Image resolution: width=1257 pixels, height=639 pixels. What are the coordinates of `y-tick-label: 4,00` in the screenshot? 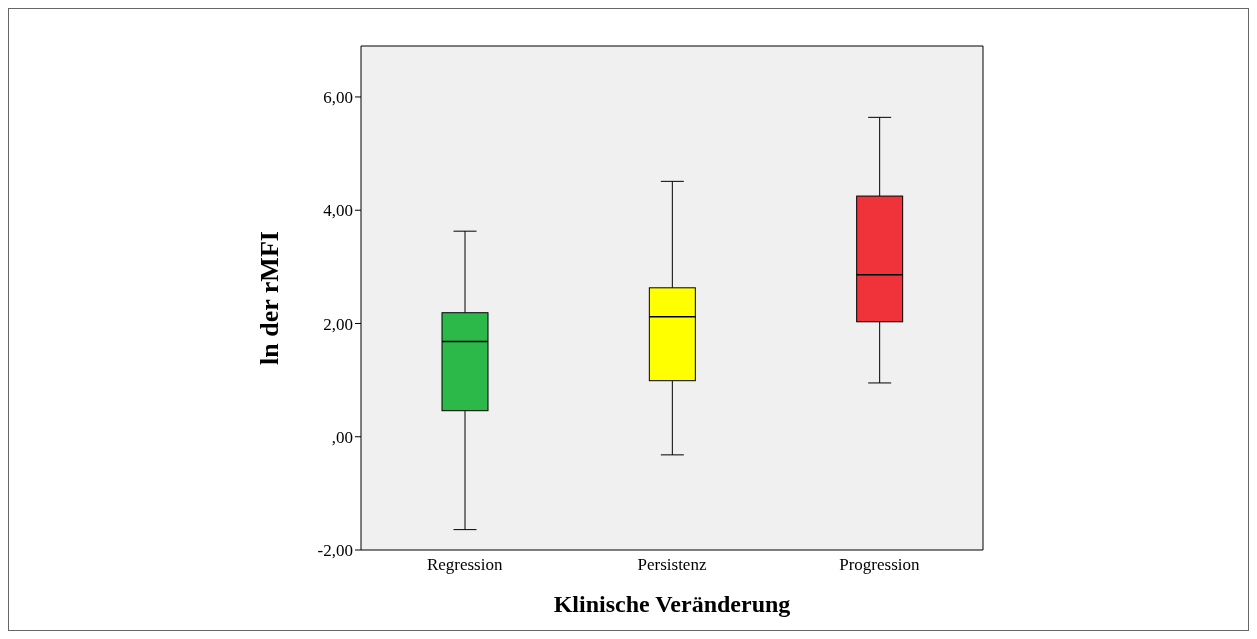 It's located at (338, 211).